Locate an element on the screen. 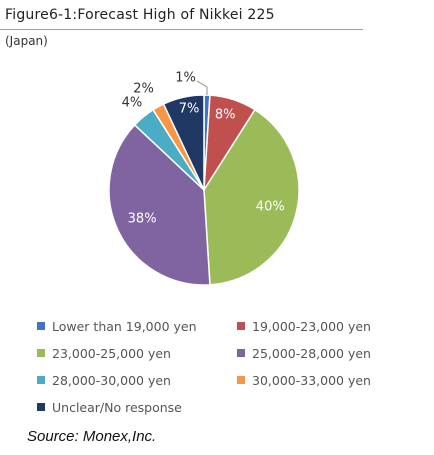  legend-label: Lower than 19,000 yen is located at coordinates (124, 326).